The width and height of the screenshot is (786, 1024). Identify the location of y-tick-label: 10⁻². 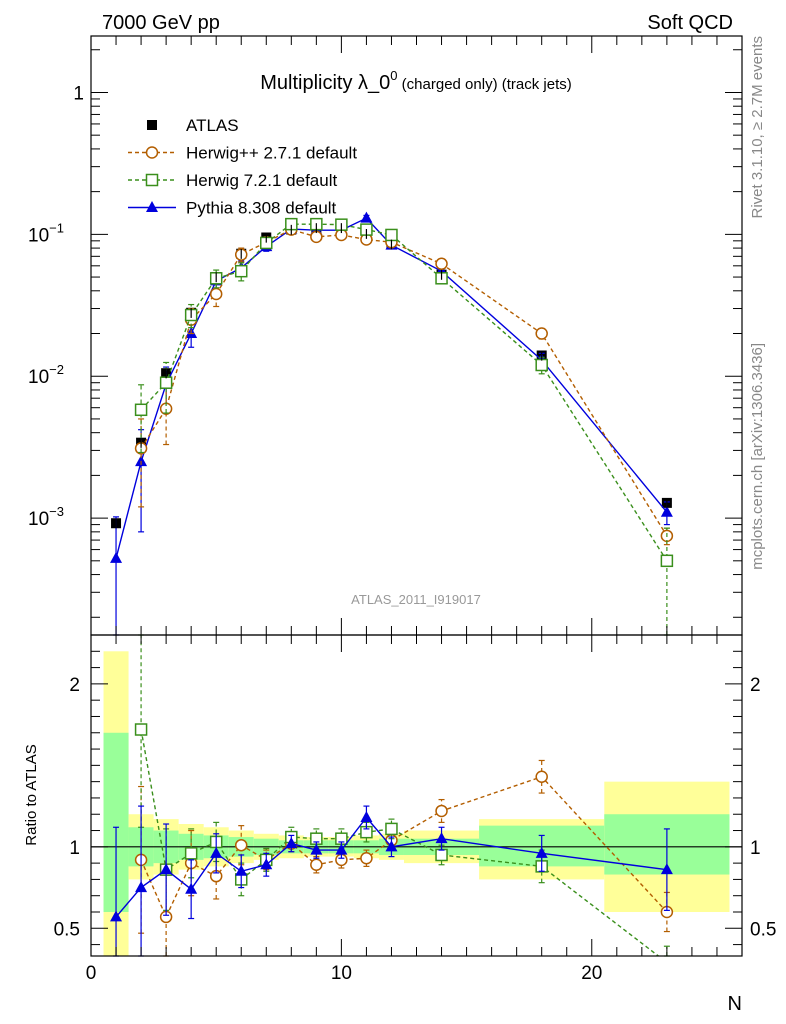
(46, 375).